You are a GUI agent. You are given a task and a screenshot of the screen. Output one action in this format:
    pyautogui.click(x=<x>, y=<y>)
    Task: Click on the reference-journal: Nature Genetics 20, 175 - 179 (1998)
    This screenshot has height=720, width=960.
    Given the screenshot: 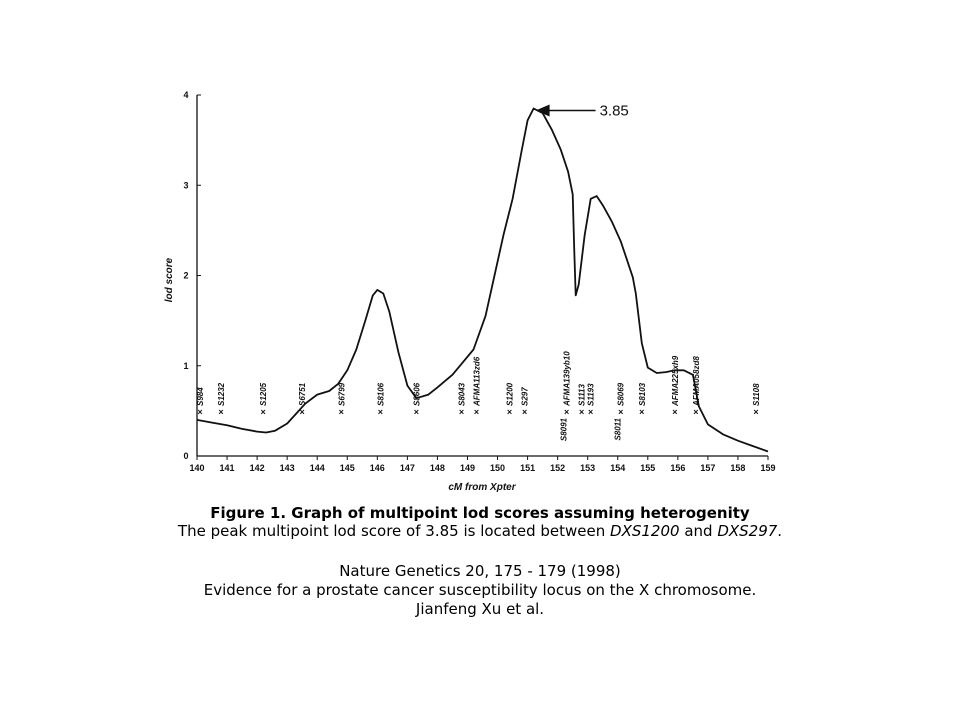 What is the action you would take?
    pyautogui.click(x=480, y=571)
    